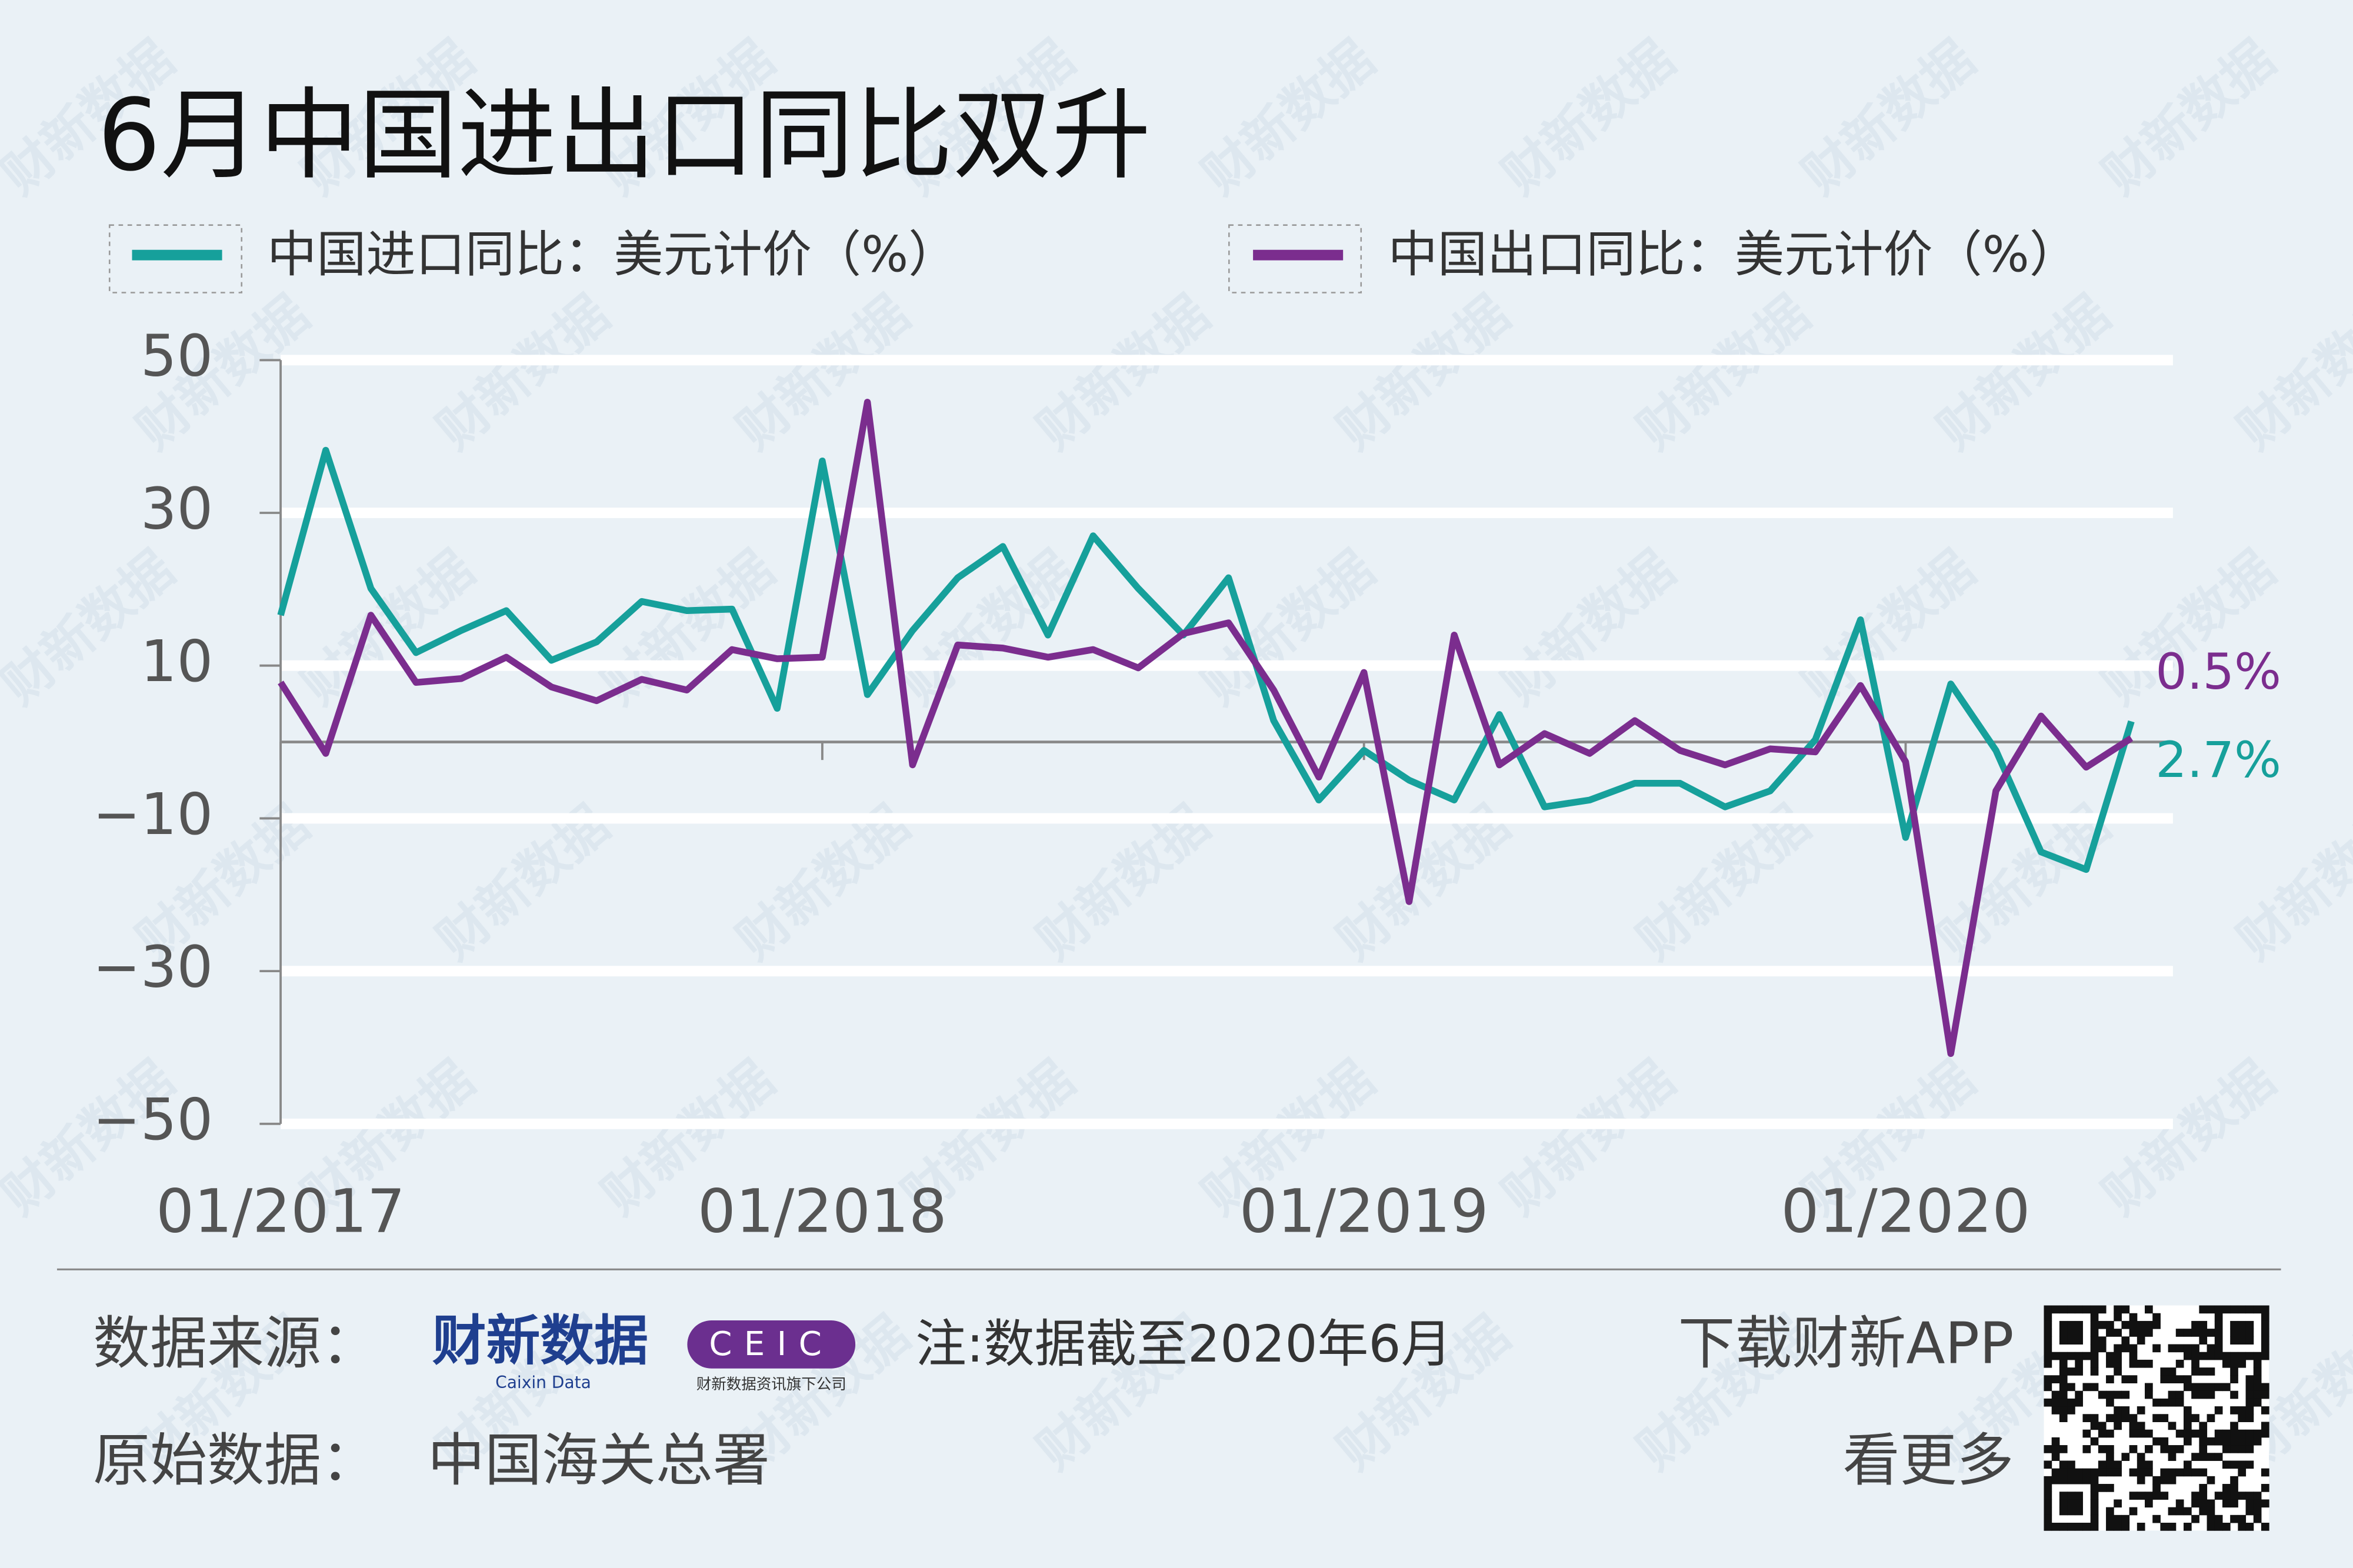  What do you see at coordinates (2218, 760) in the screenshot?
I see `value-label: 2.7%` at bounding box center [2218, 760].